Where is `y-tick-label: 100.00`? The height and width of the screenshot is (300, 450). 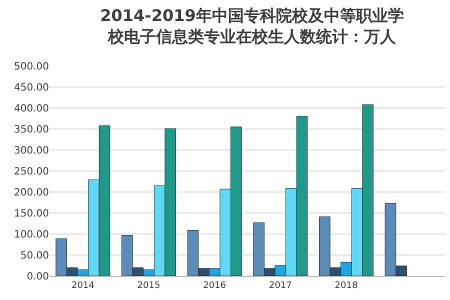
y-tick-label: 100.00 is located at coordinates (31, 235).